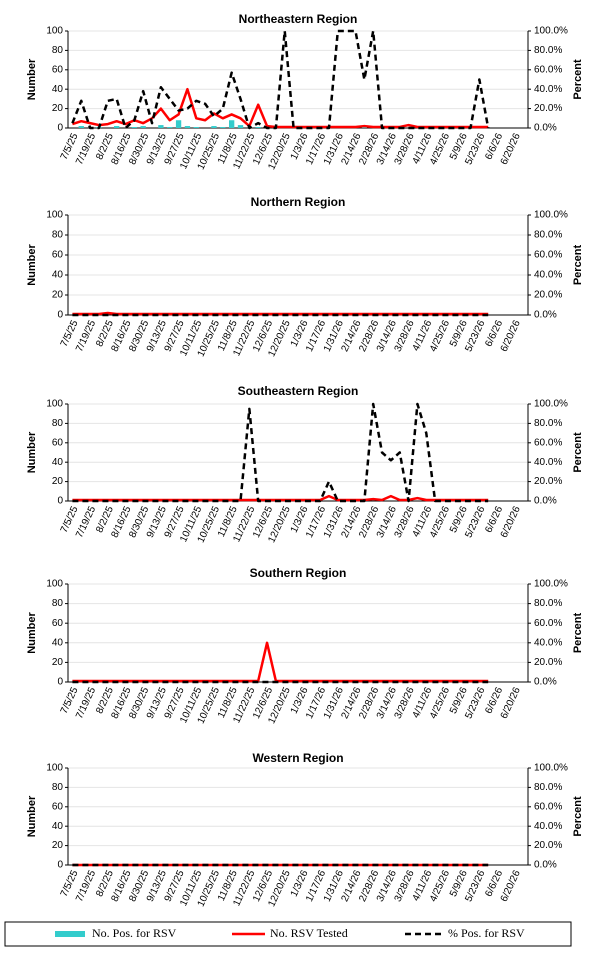 The image size is (606, 963). What do you see at coordinates (486, 933) in the screenshot?
I see `legend-label: % Pos. for RSV` at bounding box center [486, 933].